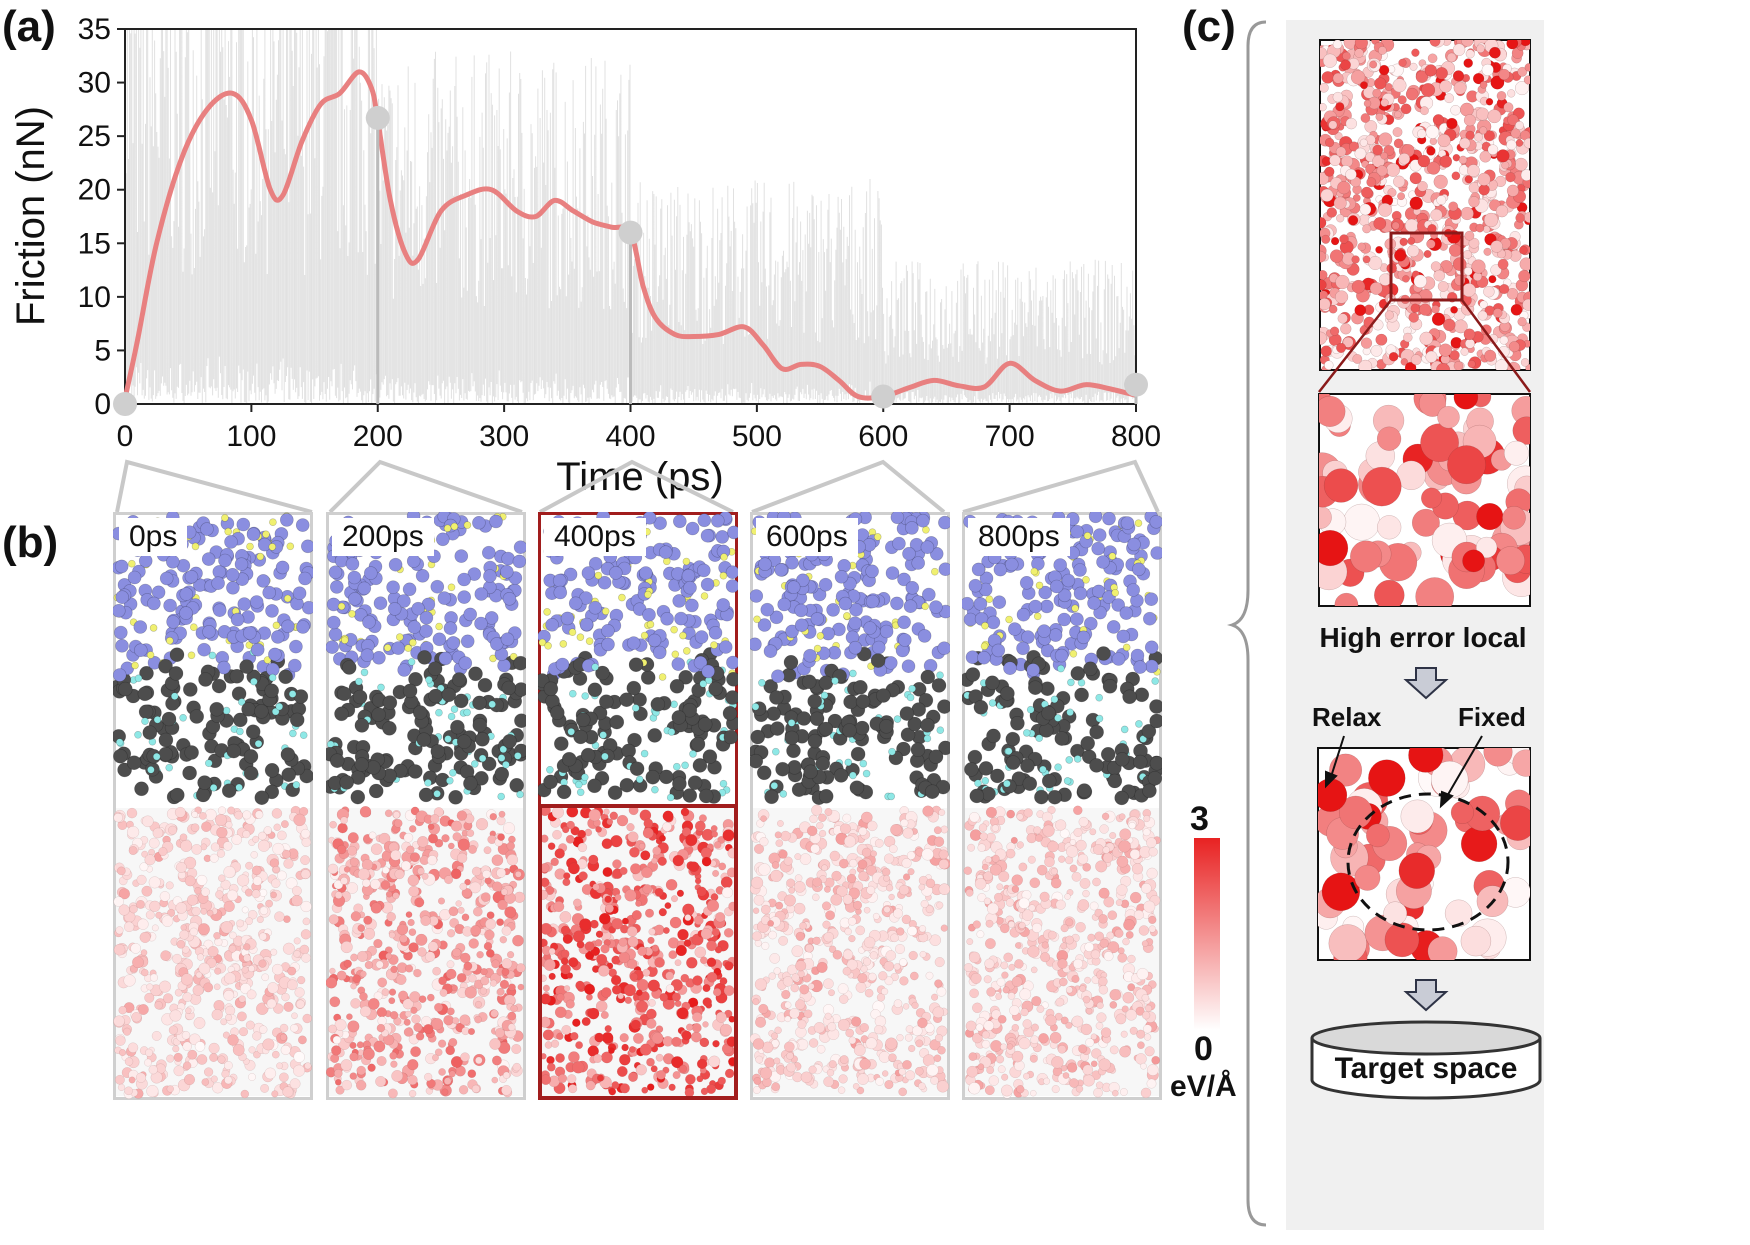 This screenshot has height=1245, width=1750. I want to click on colorbar-unit-label: eV/Å, so click(1203, 1086).